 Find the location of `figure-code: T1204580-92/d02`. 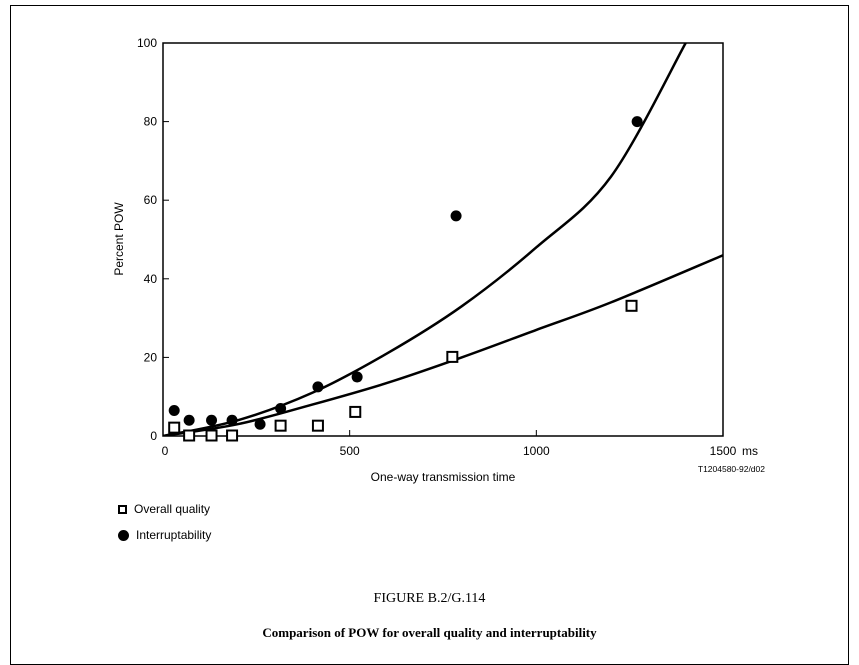

figure-code: T1204580-92/d02 is located at coordinates (731, 469).